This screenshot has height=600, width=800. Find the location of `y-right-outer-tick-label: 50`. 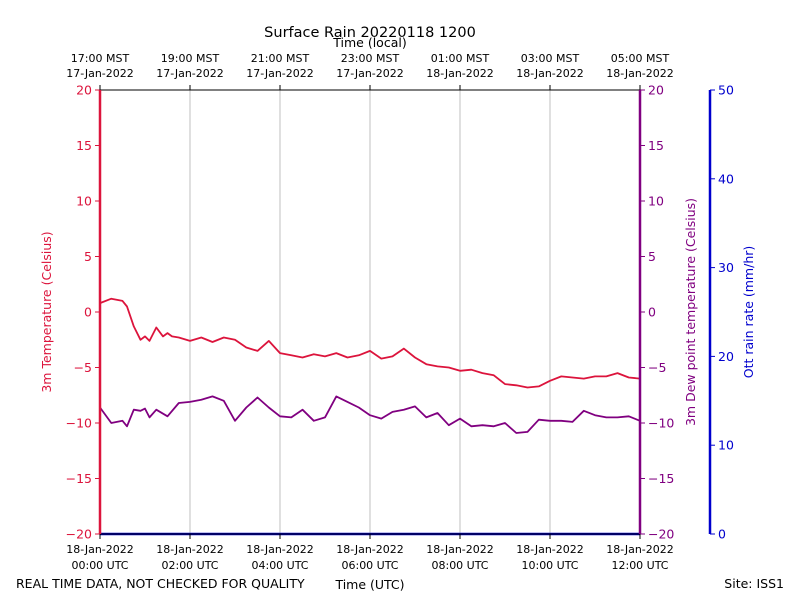

y-right-outer-tick-label: 50 is located at coordinates (726, 90).